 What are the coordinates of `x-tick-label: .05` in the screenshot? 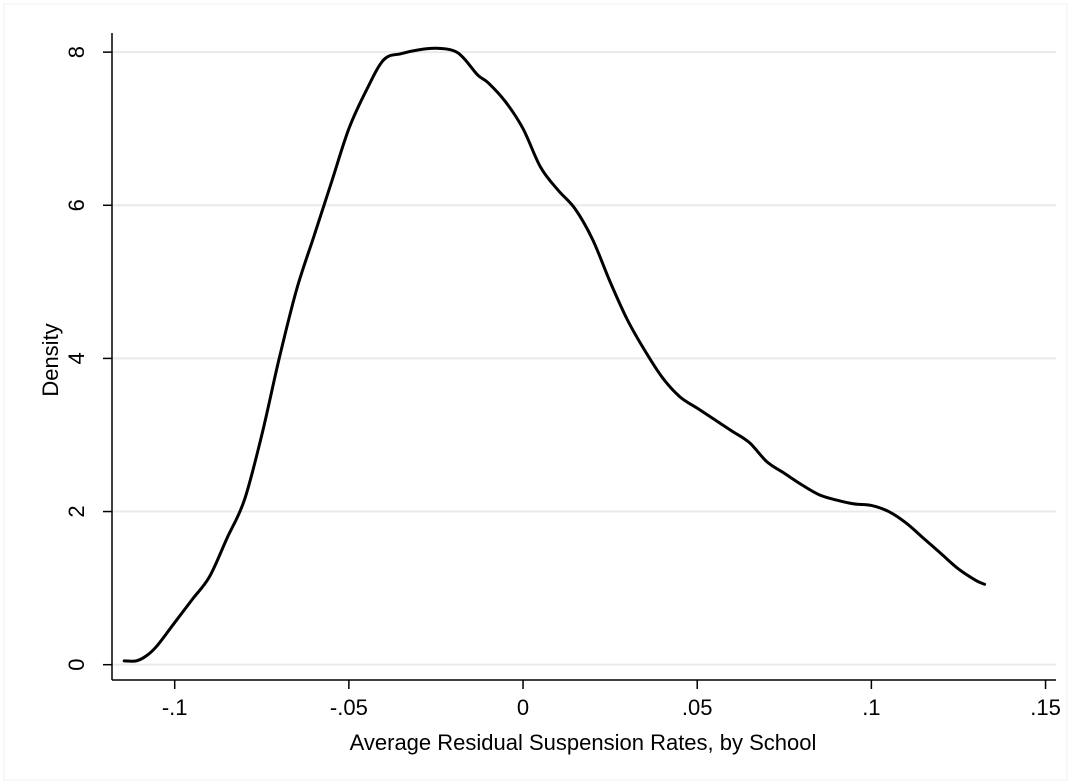 It's located at (697, 707).